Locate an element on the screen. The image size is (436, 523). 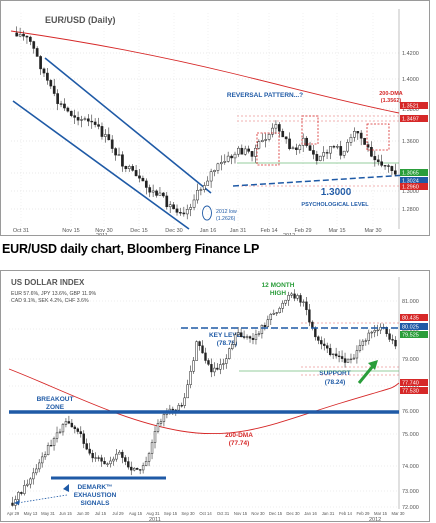
bottom-x-tick: Nov 15 is located at coordinates (241, 513).